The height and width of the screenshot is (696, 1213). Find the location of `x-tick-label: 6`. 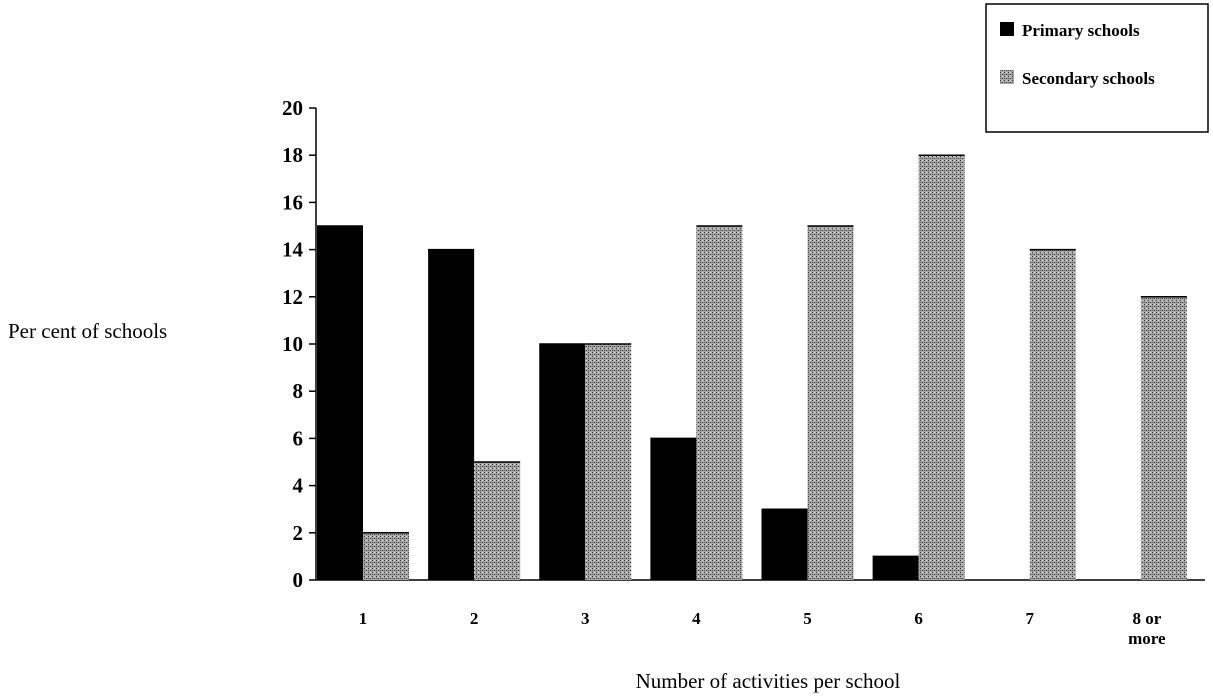

x-tick-label: 6 is located at coordinates (918, 618).